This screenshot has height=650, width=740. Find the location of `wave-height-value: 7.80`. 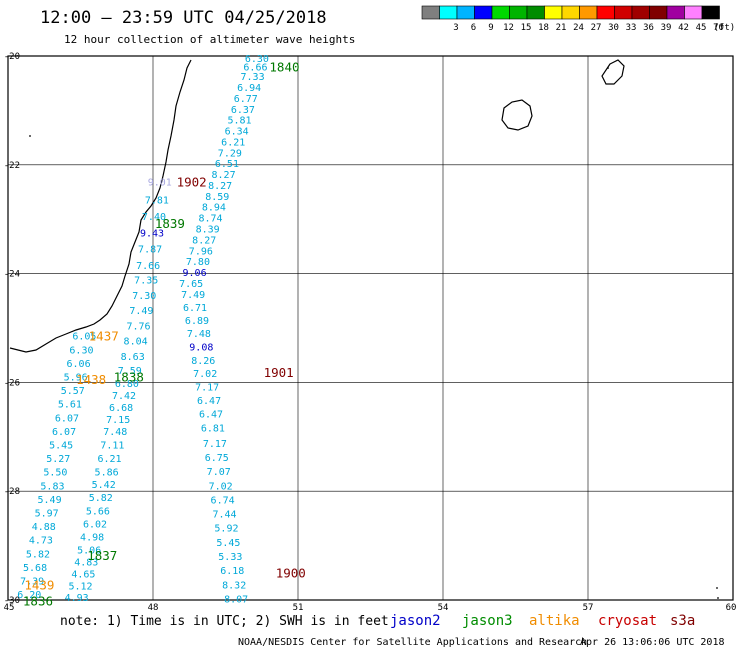

wave-height-value: 7.80 is located at coordinates (198, 262).